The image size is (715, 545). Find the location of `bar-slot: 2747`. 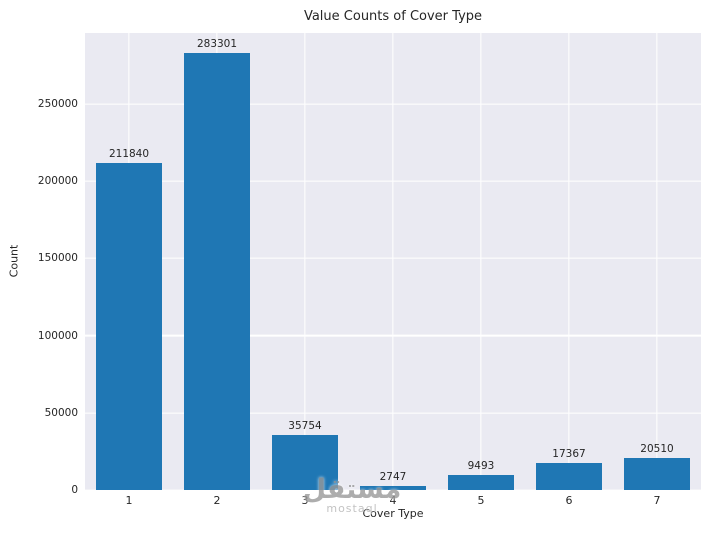

bar-slot: 2747 is located at coordinates (393, 261).